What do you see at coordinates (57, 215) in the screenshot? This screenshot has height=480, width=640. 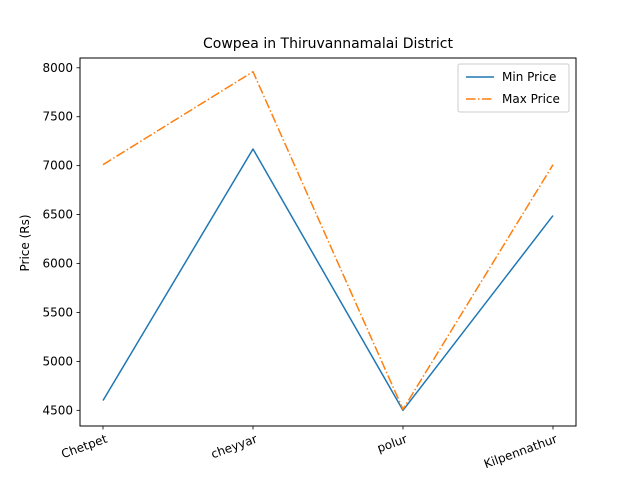 I see `y-tick-label: 6500` at bounding box center [57, 215].